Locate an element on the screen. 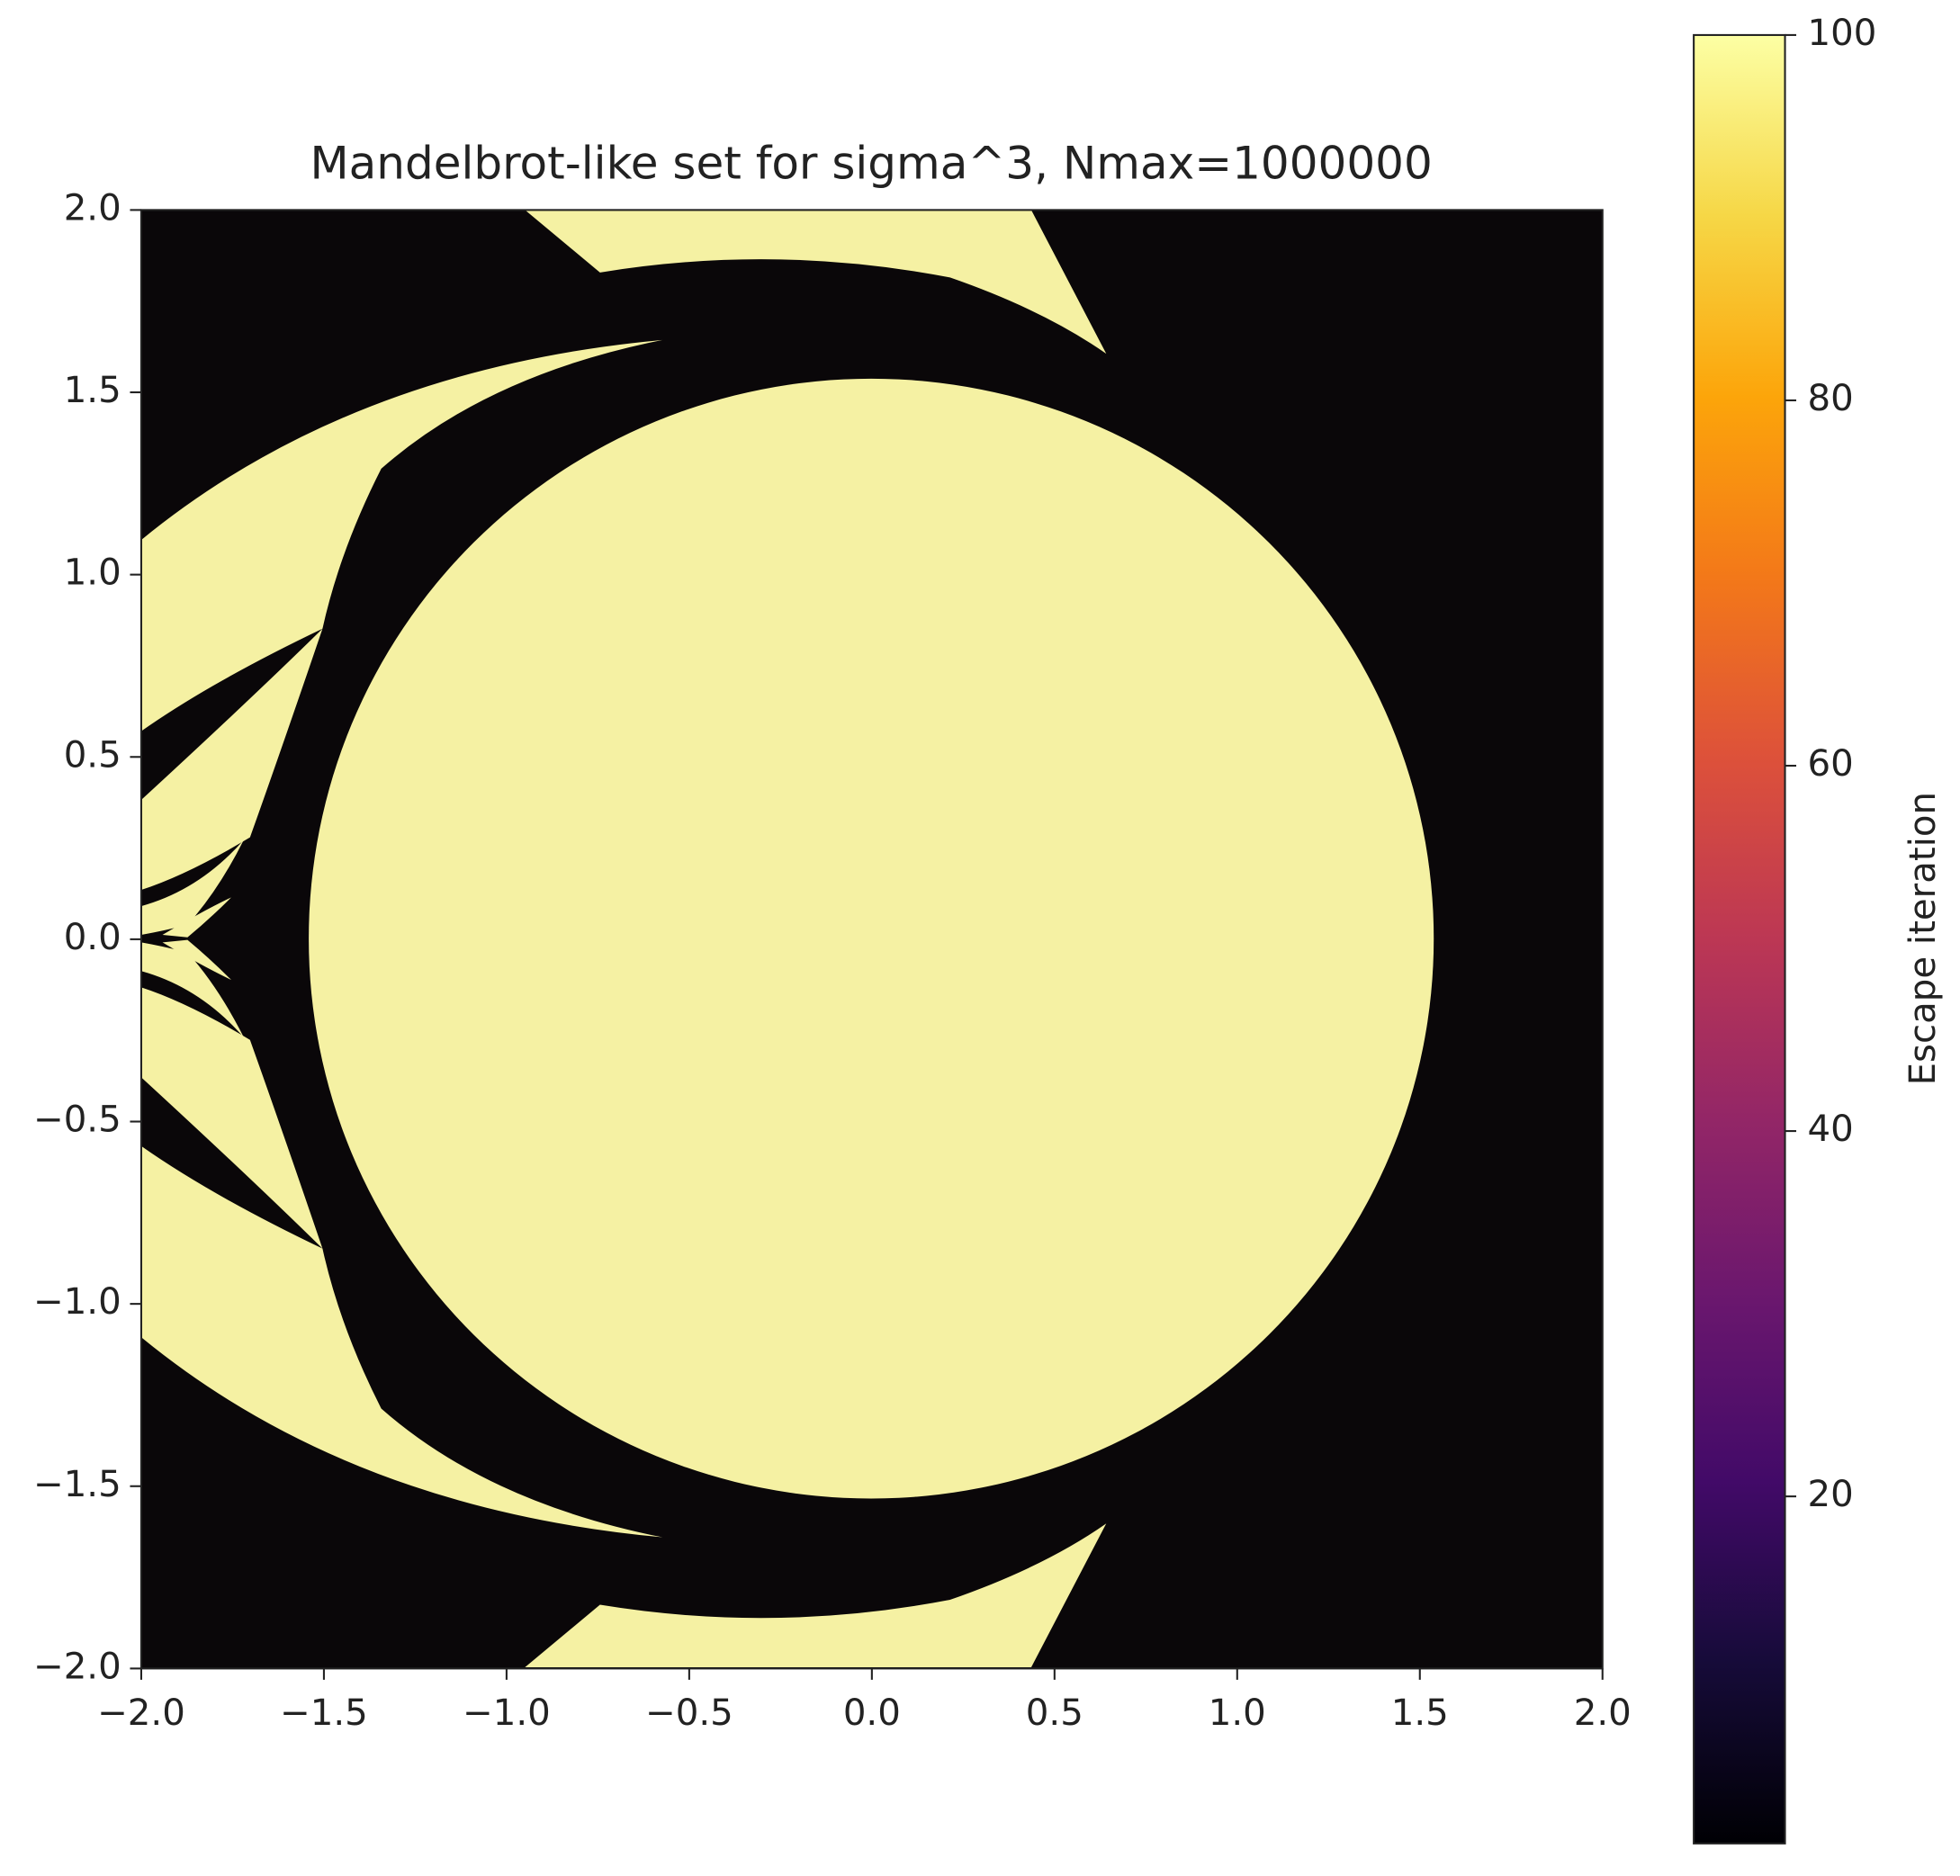  y-tick-label: −1.0 is located at coordinates (77, 1302).